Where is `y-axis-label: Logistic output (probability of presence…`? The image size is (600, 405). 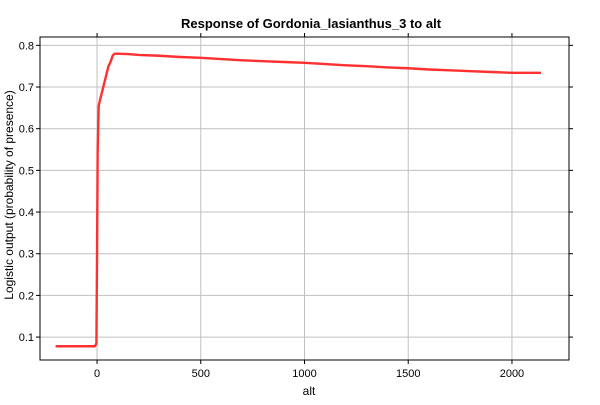
y-axis-label: Logistic output (probability of presence… is located at coordinates (9, 194).